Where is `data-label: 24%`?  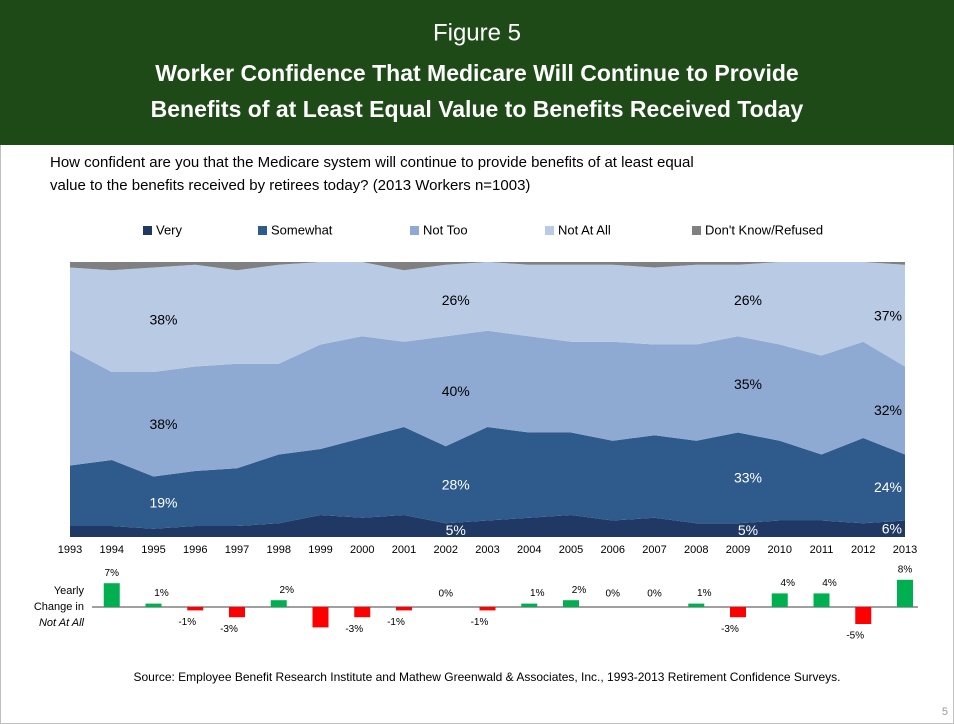
data-label: 24% is located at coordinates (888, 487).